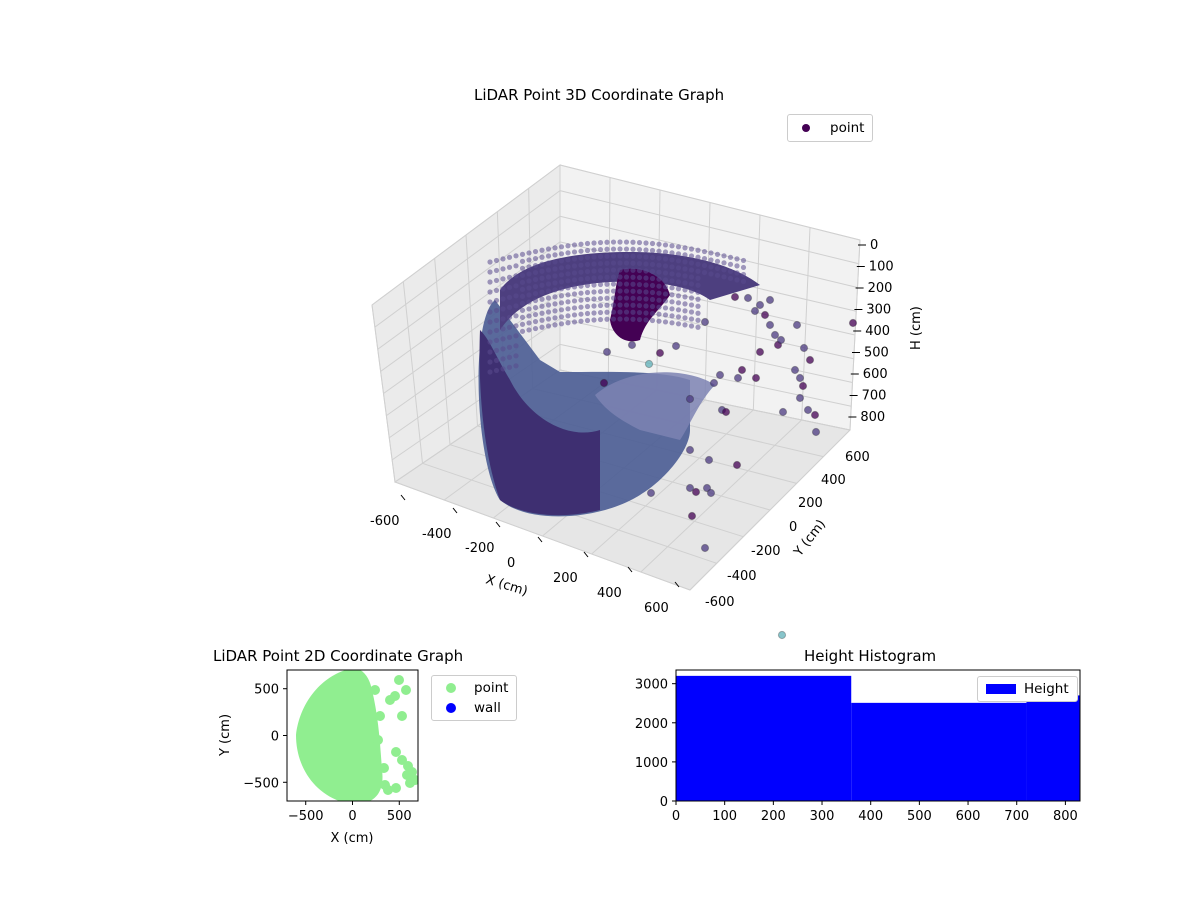  I want to click on chart2d-data-region, so click(357, 735).